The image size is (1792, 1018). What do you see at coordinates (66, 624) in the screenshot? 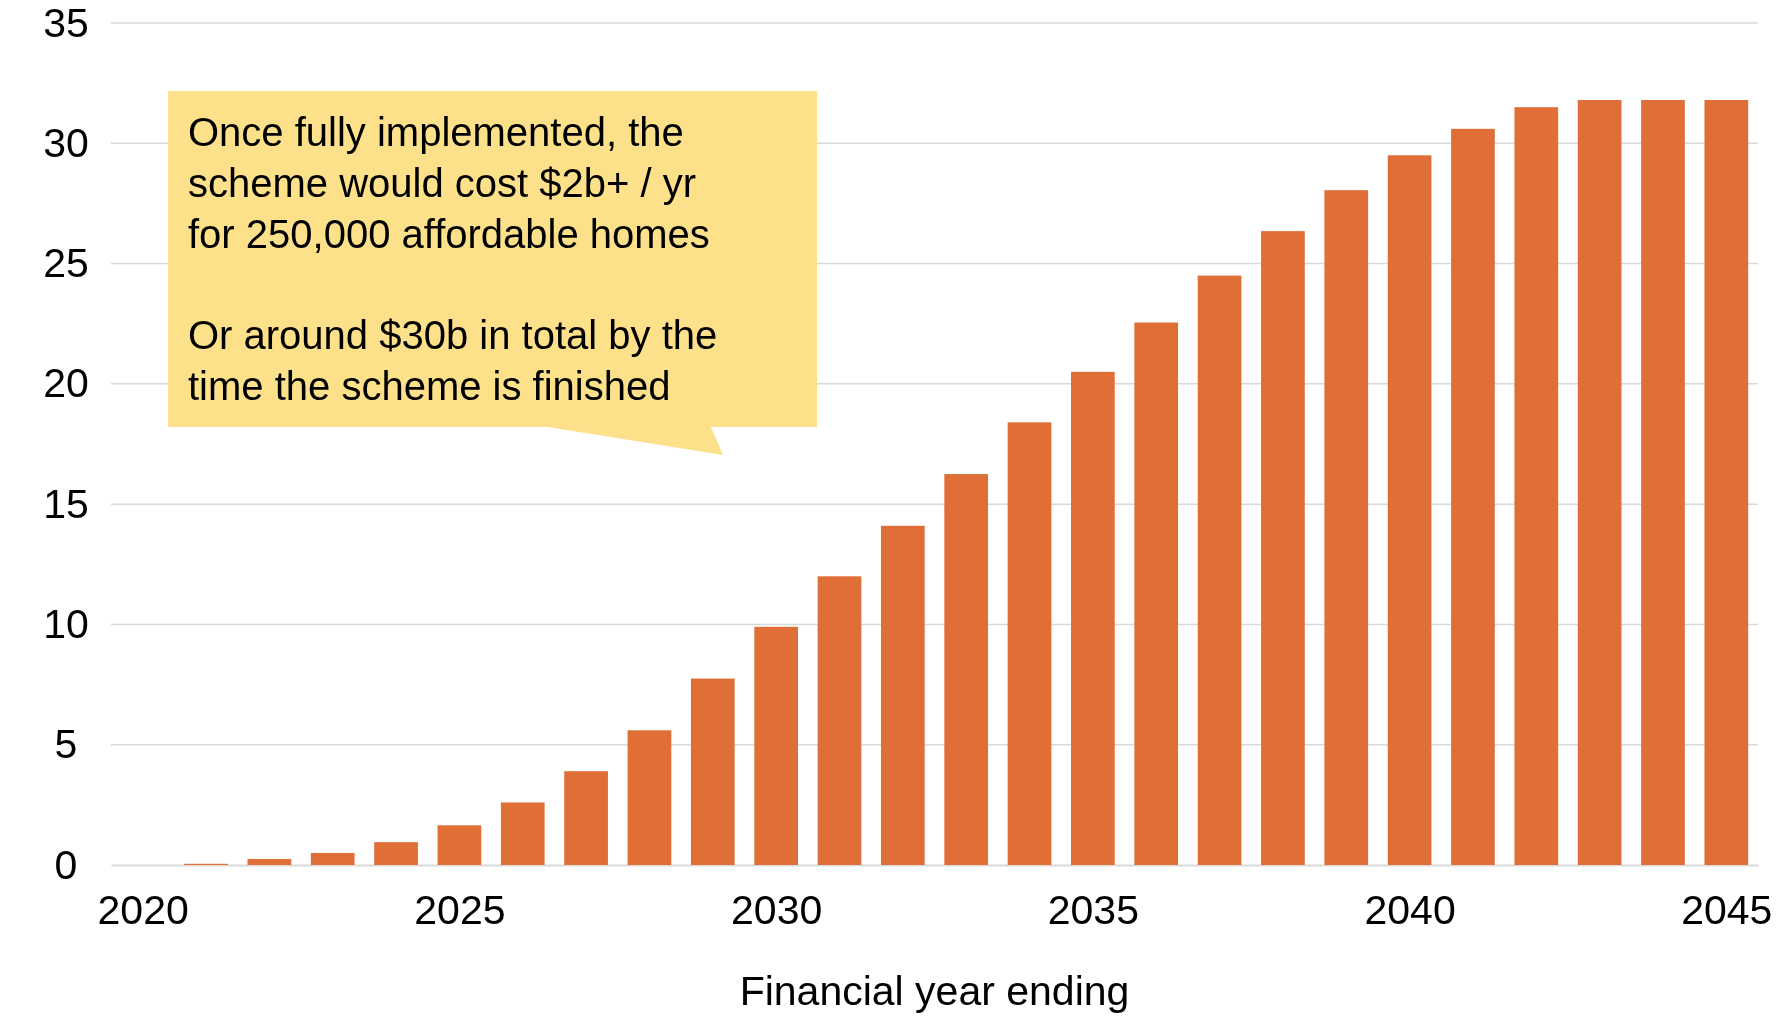
I see `y-tick-label: 10` at bounding box center [66, 624].